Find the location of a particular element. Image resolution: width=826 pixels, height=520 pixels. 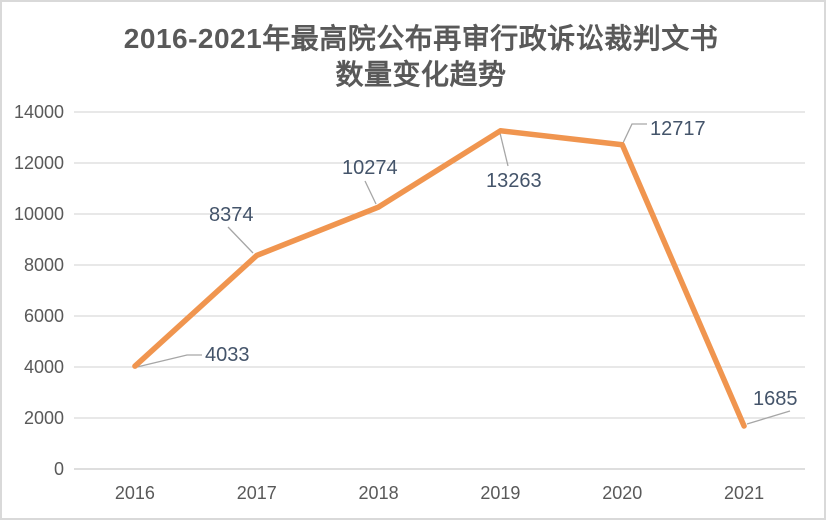

x-tick-label: 2020 is located at coordinates (622, 493).